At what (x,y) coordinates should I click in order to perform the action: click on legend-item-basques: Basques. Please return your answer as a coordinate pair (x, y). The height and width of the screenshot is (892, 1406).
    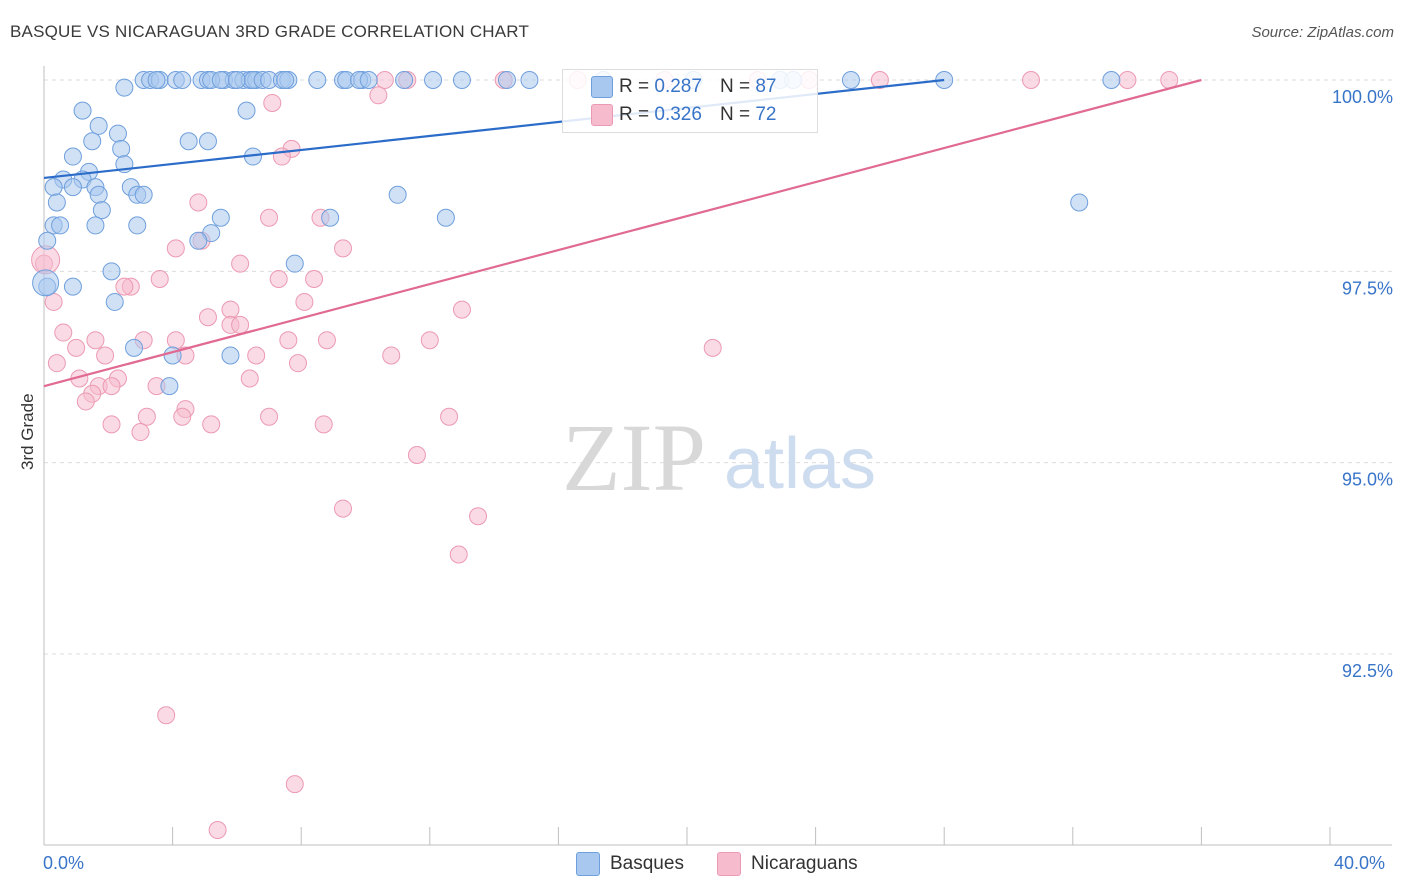
    Looking at the image, I should click on (630, 864).